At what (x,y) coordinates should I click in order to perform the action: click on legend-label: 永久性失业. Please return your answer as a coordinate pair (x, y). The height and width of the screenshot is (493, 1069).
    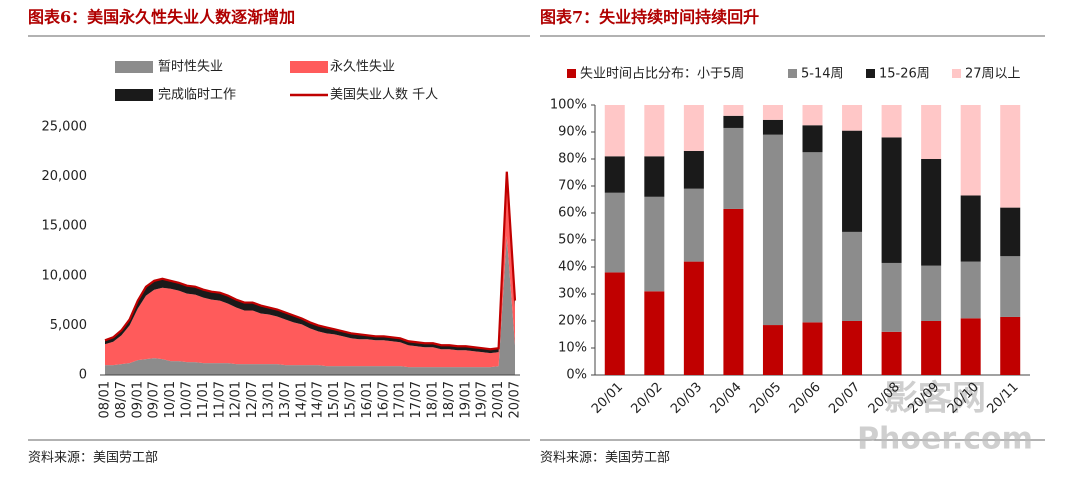
    Looking at the image, I should click on (362, 67).